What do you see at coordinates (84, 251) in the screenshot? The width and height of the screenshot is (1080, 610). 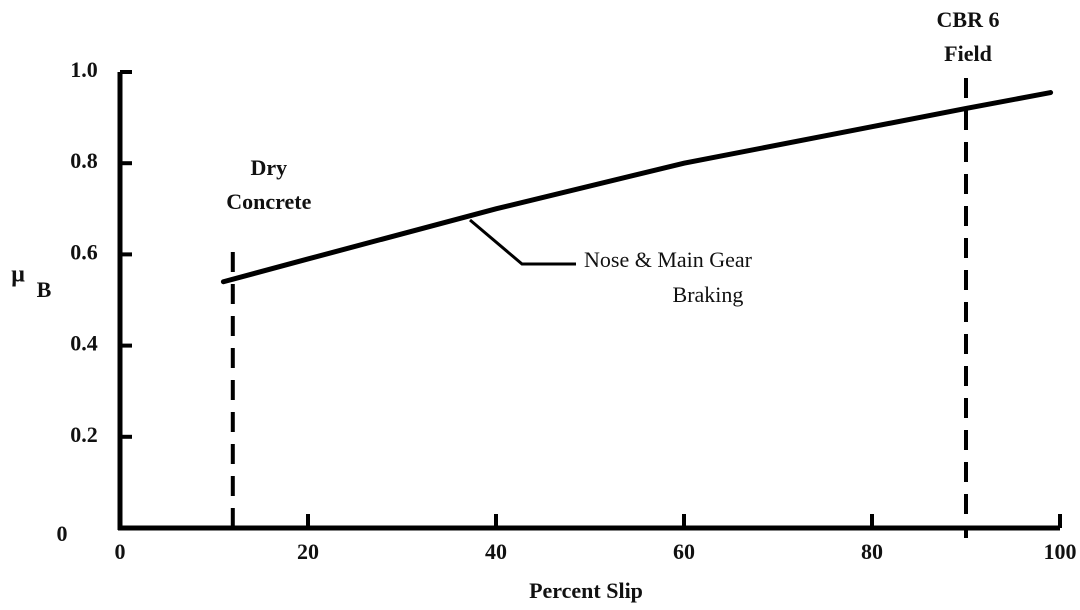 I see `y-tick-label: 0.6` at bounding box center [84, 251].